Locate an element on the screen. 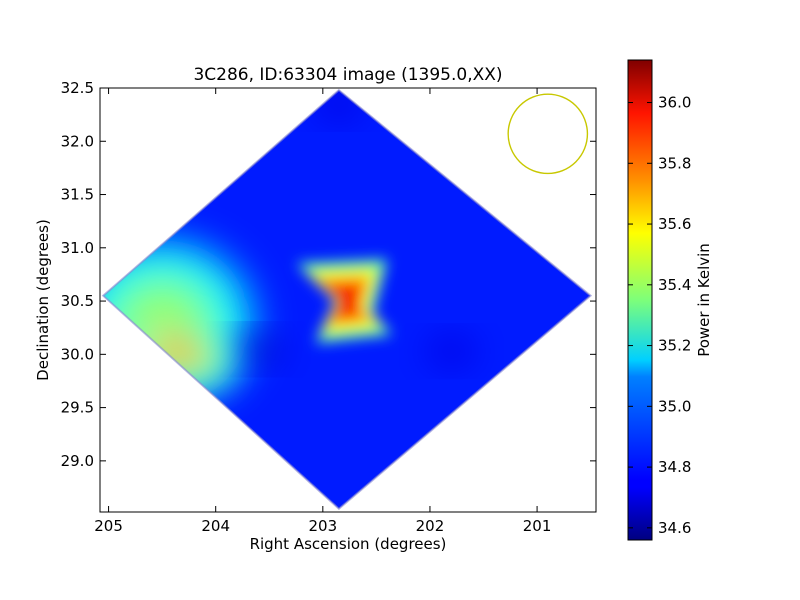 The height and width of the screenshot is (600, 800). chart-title: 3C286, ID:63304 image (1395.0,XX) is located at coordinates (347, 75).